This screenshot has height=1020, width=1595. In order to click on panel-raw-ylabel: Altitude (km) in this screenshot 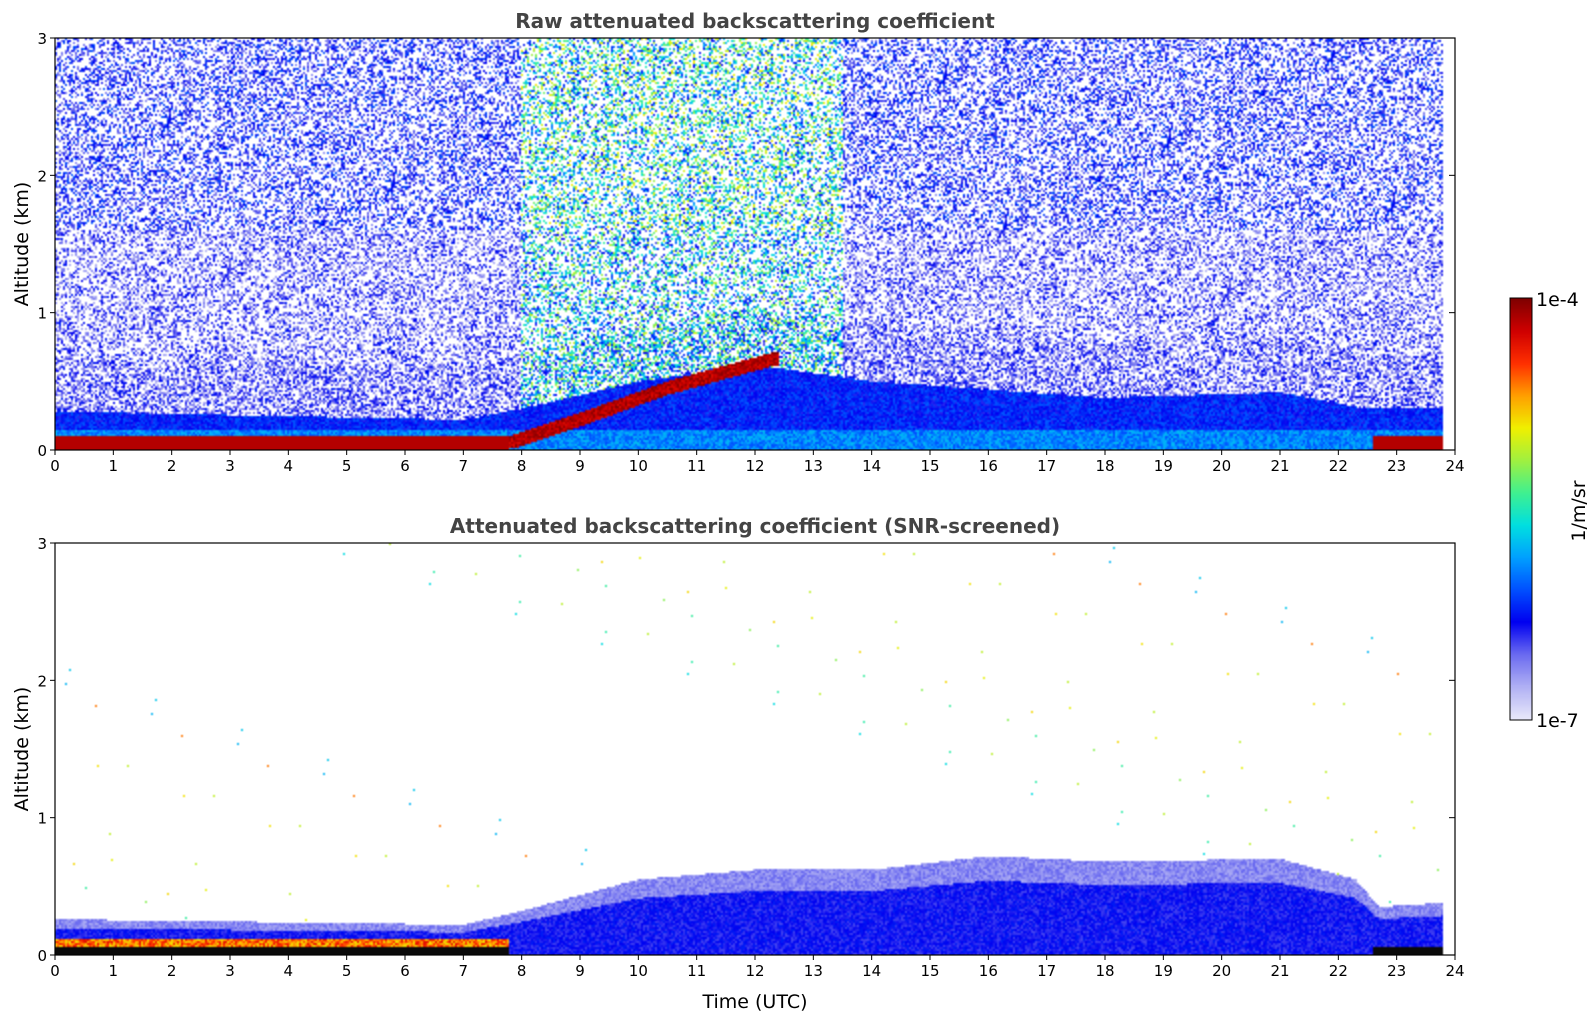, I will do `click(22, 244)`.